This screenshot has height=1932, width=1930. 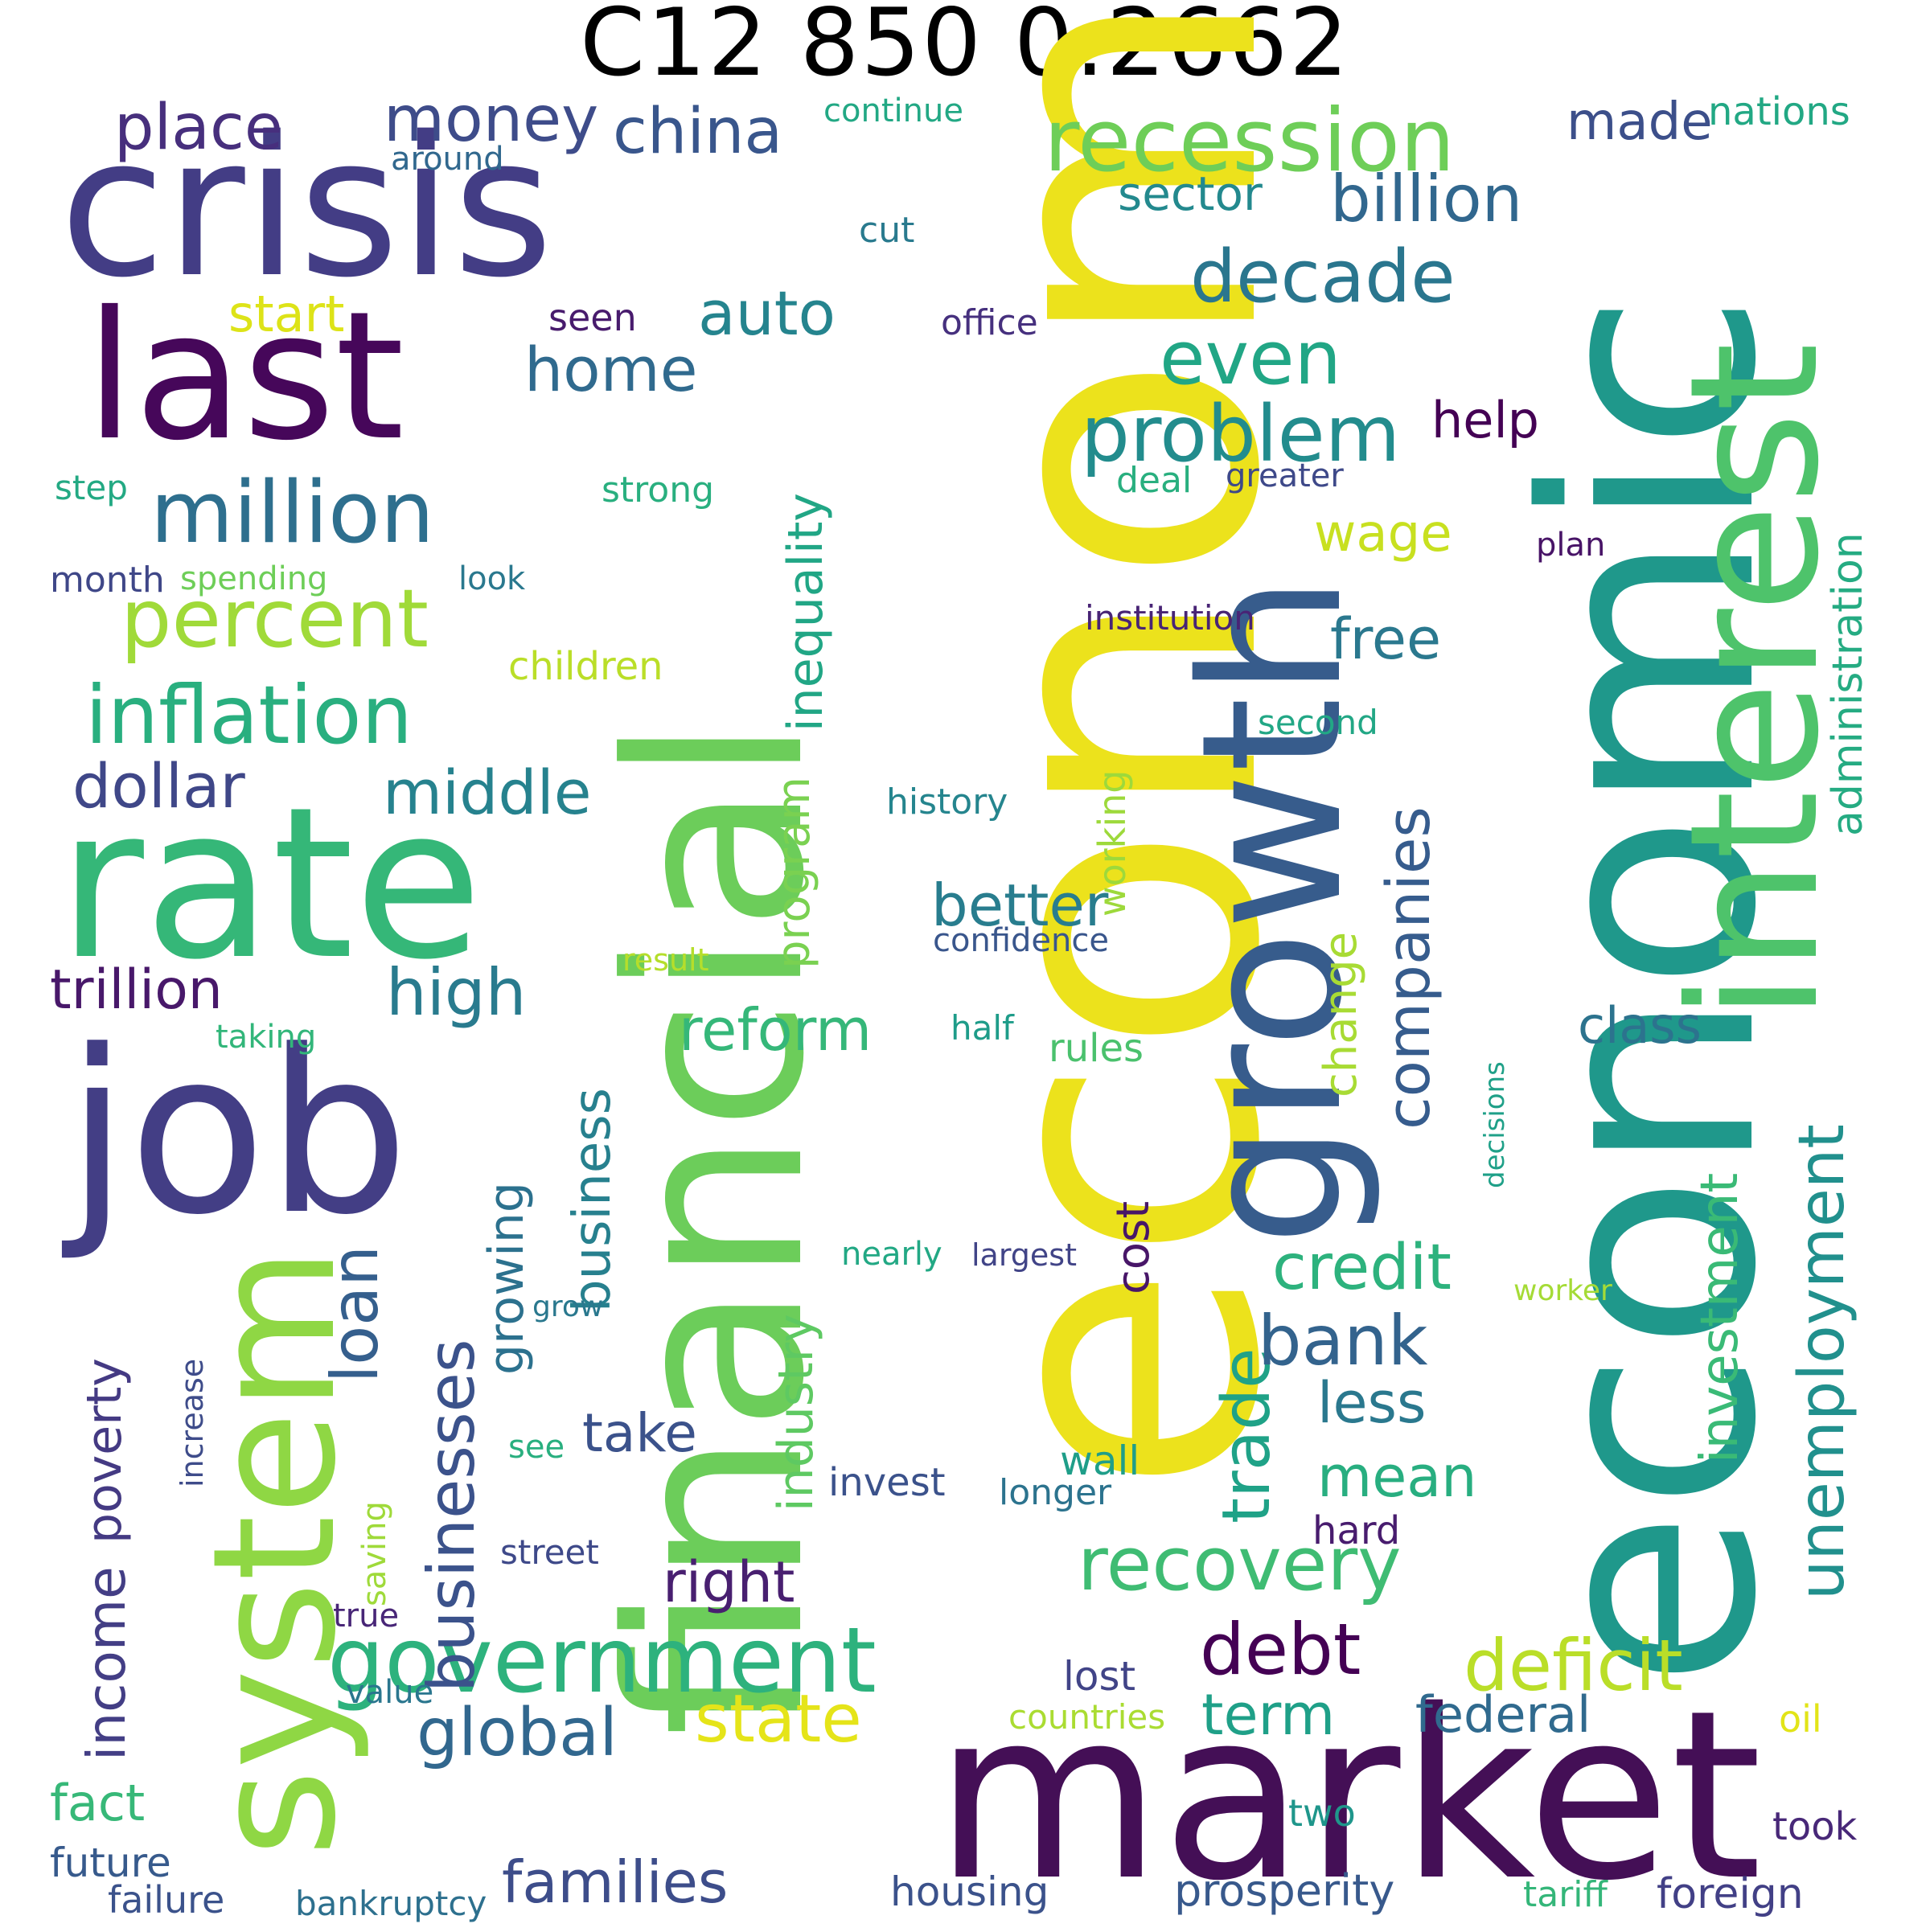 I want to click on word-money: money, so click(x=491, y=120).